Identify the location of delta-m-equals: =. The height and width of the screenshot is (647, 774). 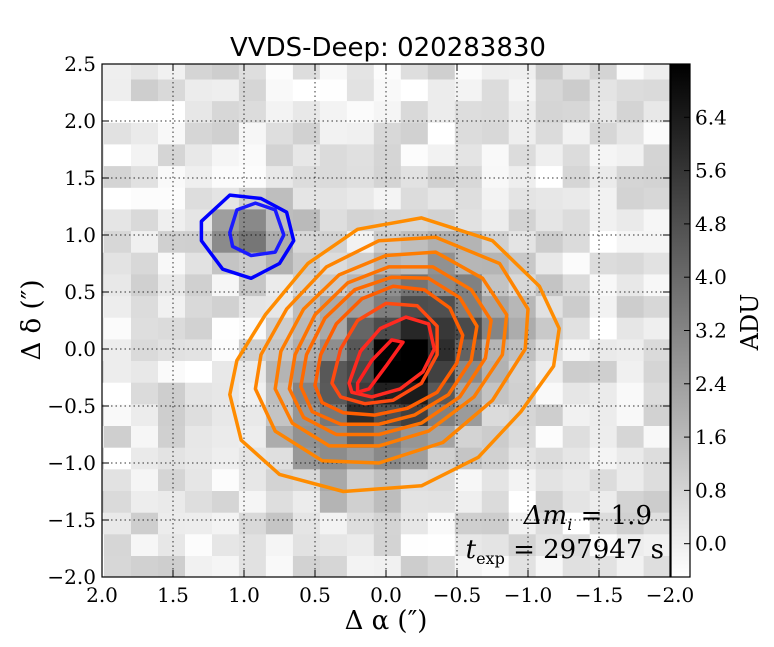
(591, 516).